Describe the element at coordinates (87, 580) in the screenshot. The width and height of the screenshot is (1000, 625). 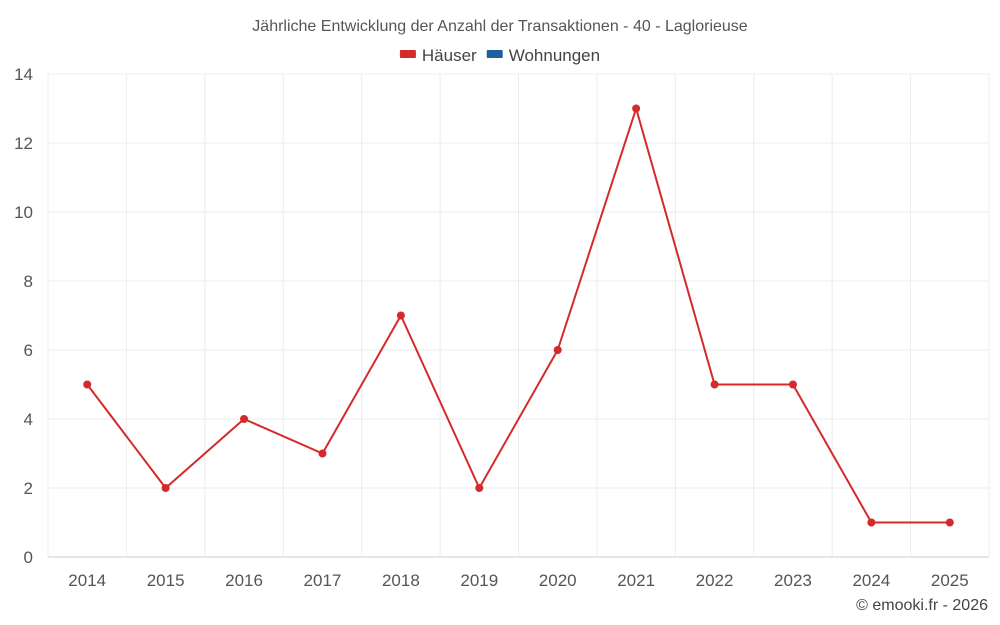
I see `x-tick-label: 2014` at that location.